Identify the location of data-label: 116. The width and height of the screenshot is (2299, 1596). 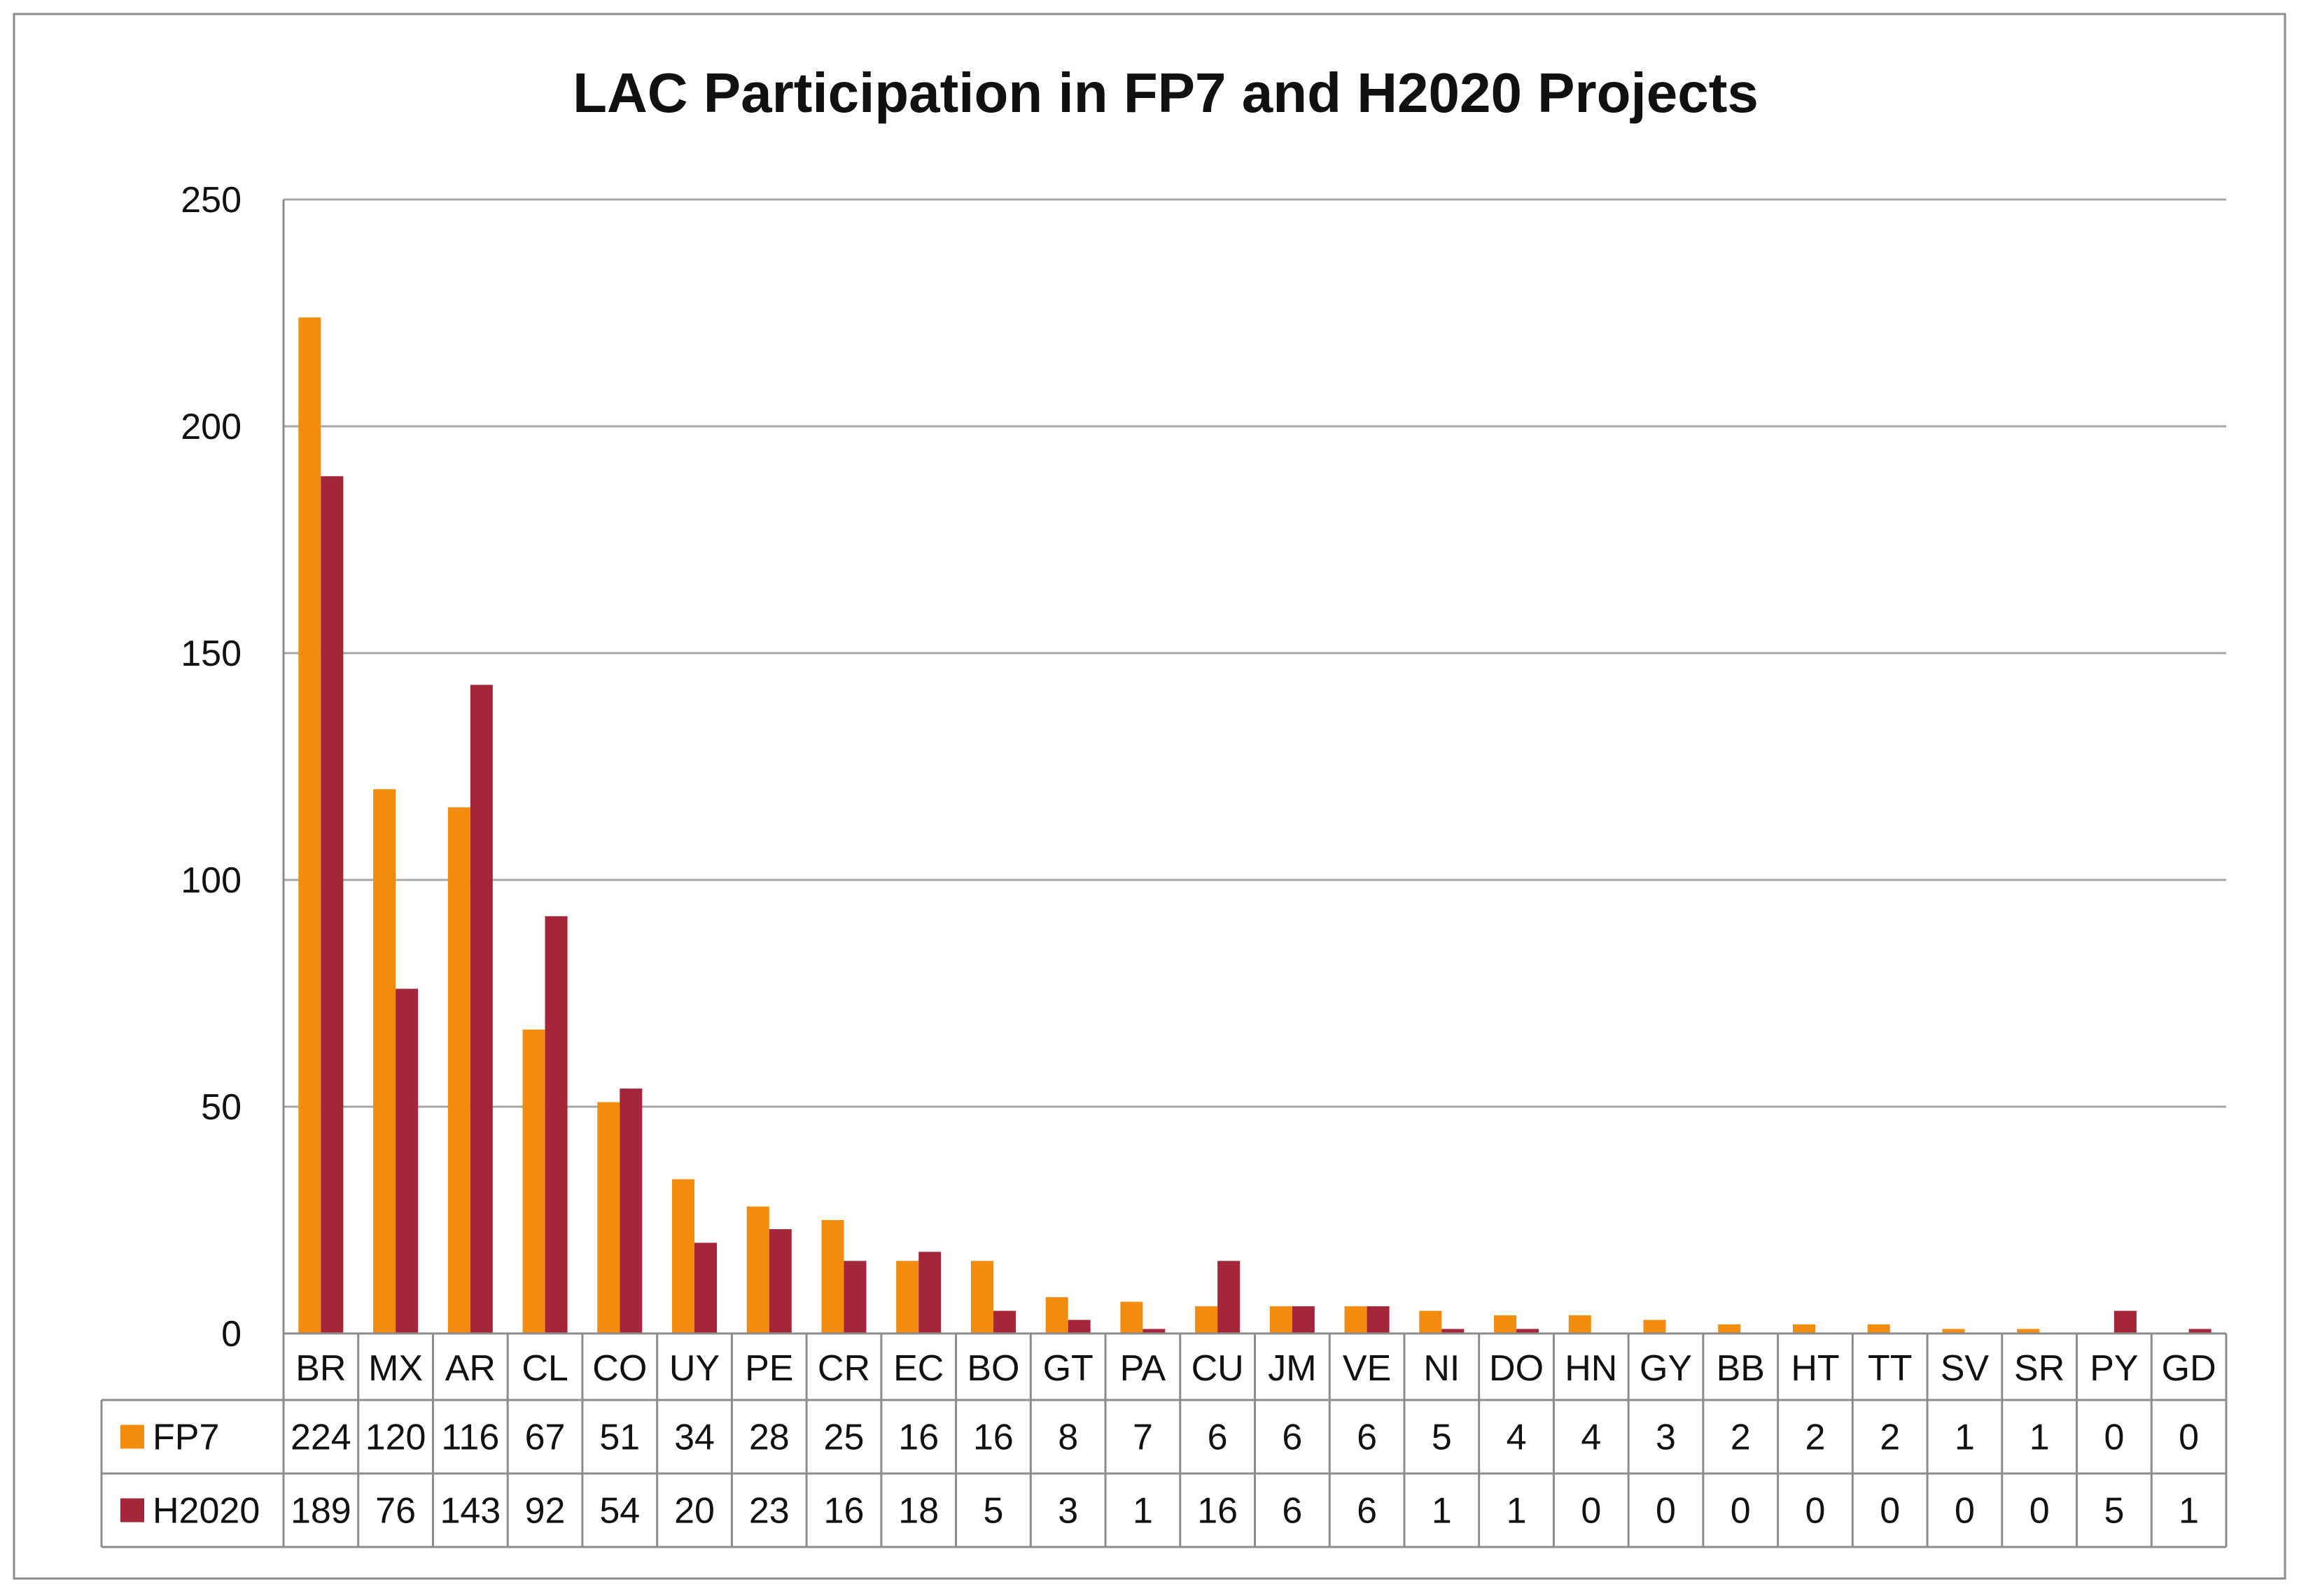
(470, 1438).